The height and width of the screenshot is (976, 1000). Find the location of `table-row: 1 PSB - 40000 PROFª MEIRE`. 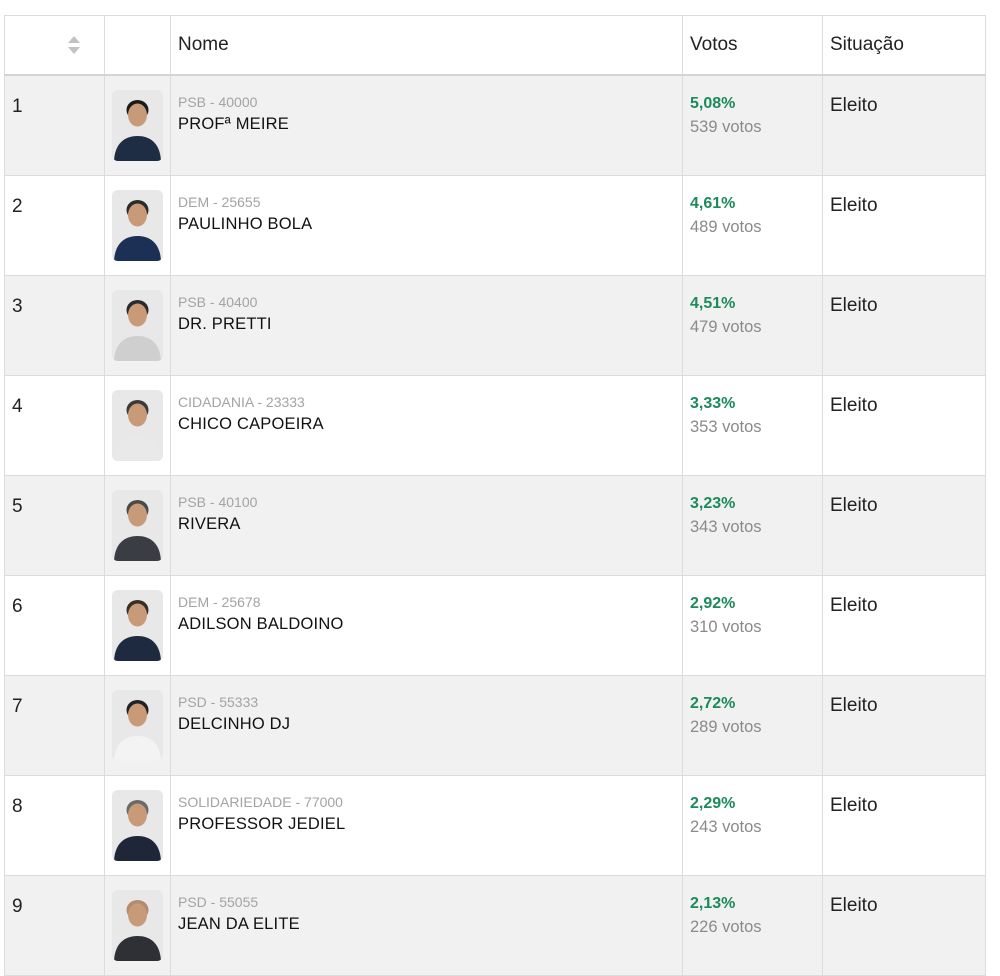

table-row: 1 PSB - 40000 PROFª MEIRE is located at coordinates (495, 125).